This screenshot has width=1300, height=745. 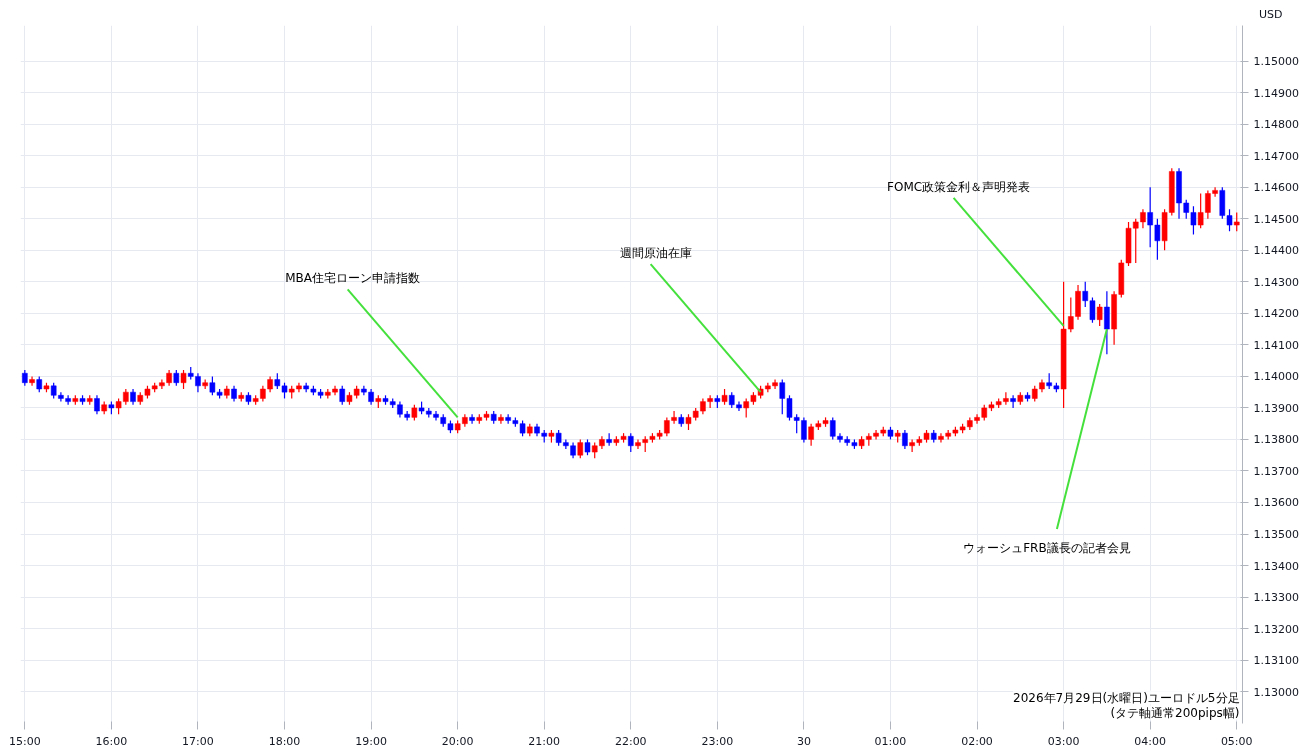 I want to click on x-tick-label: 05:00, so click(x=1236, y=739).